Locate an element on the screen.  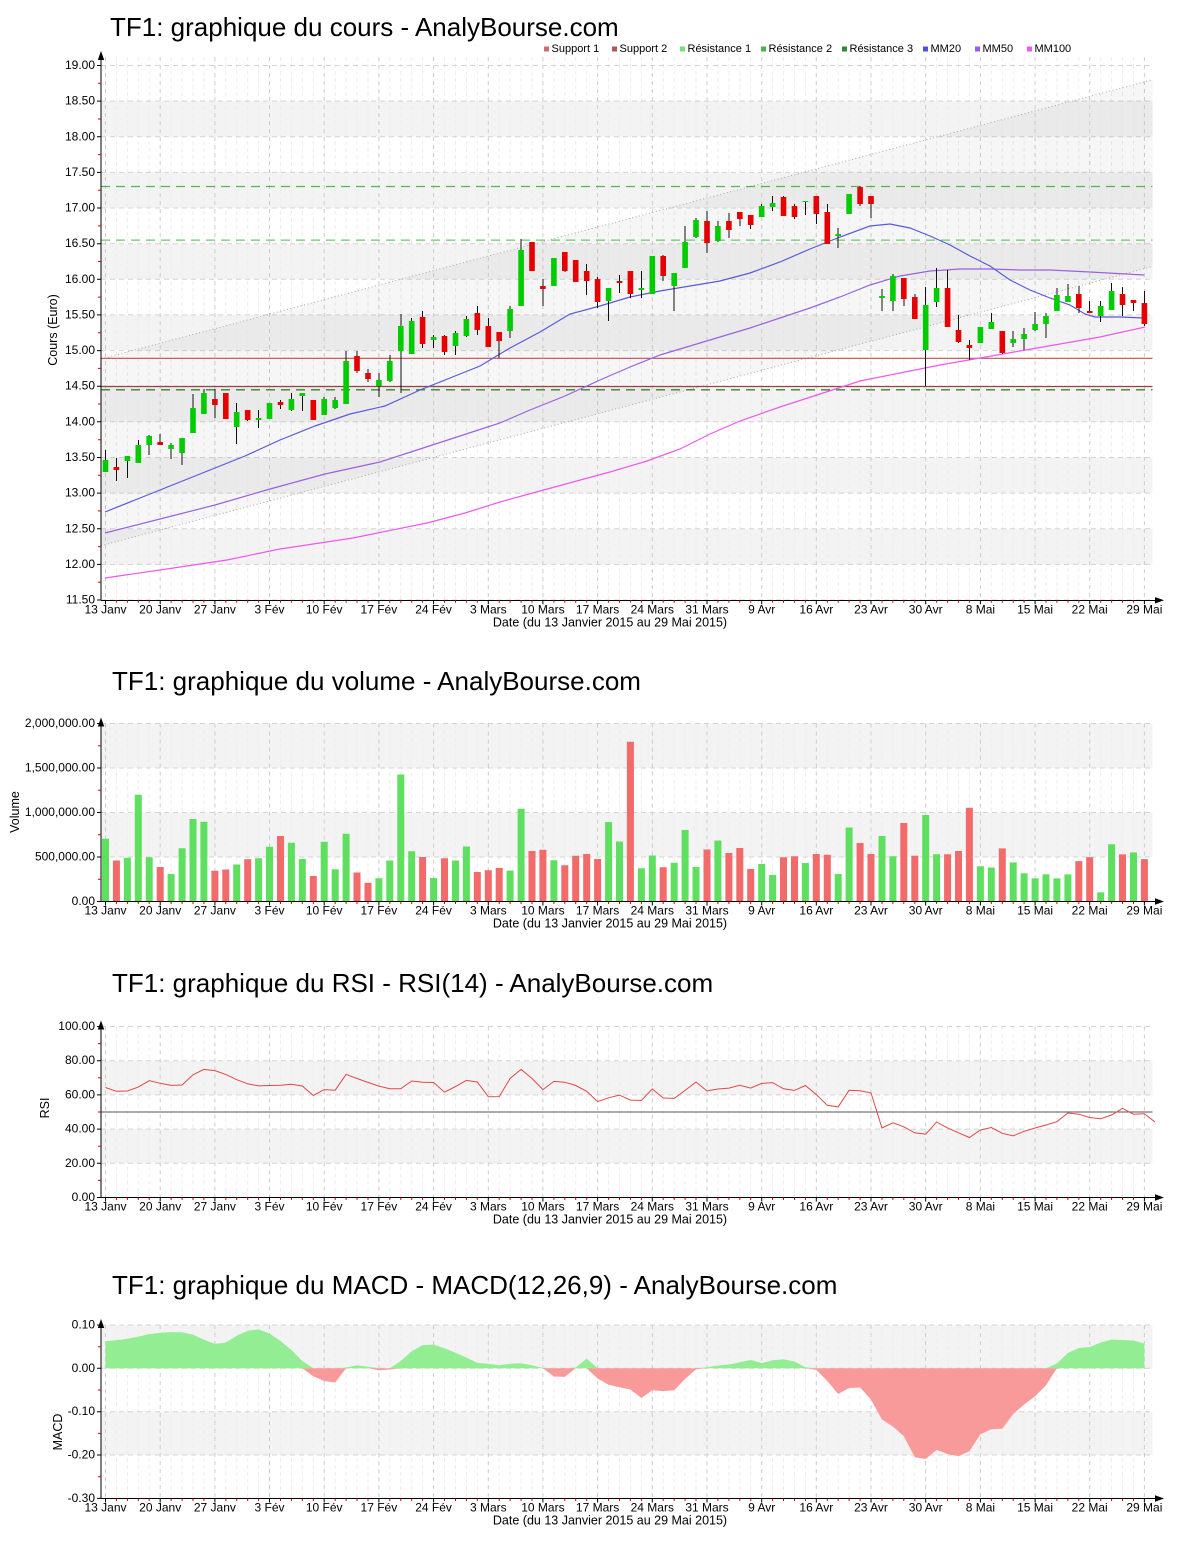
svg-text: 0.10 is located at coordinates (84, 1325).